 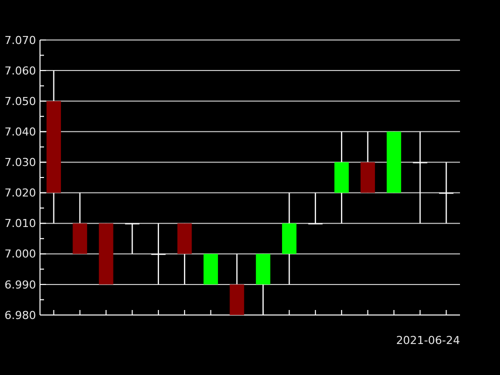 I want to click on y-tick-label: 7.030, so click(x=20, y=163).